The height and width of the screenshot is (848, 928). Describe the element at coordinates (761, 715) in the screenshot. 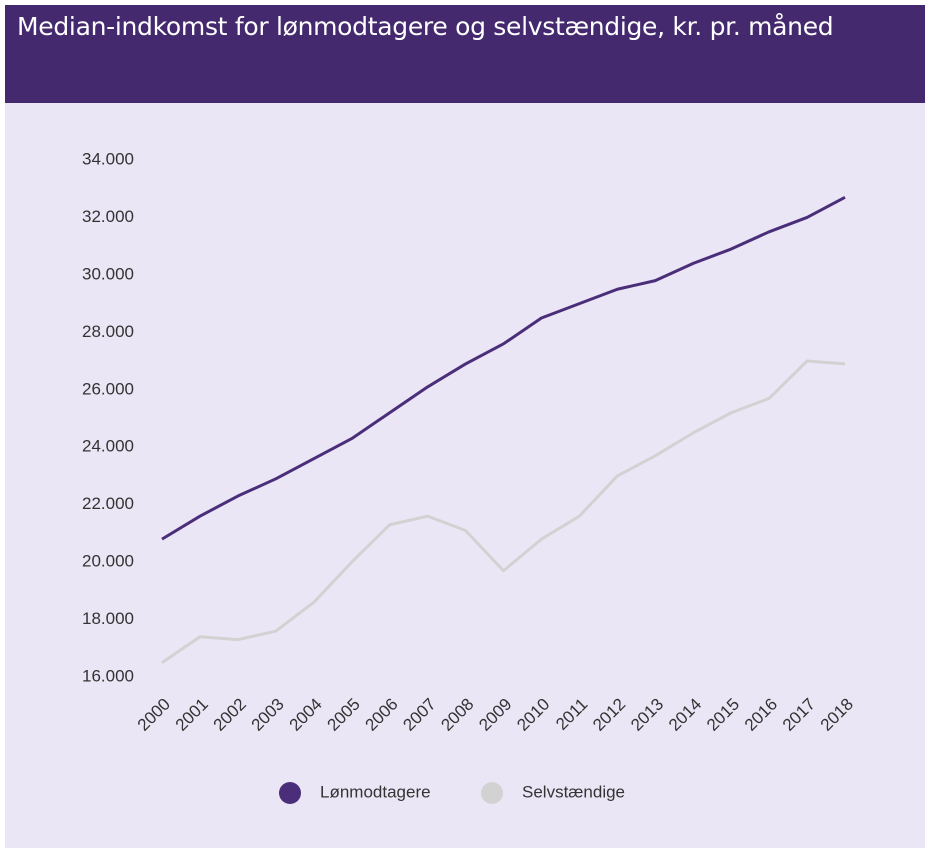

I see `x-tick-label: 2016` at that location.